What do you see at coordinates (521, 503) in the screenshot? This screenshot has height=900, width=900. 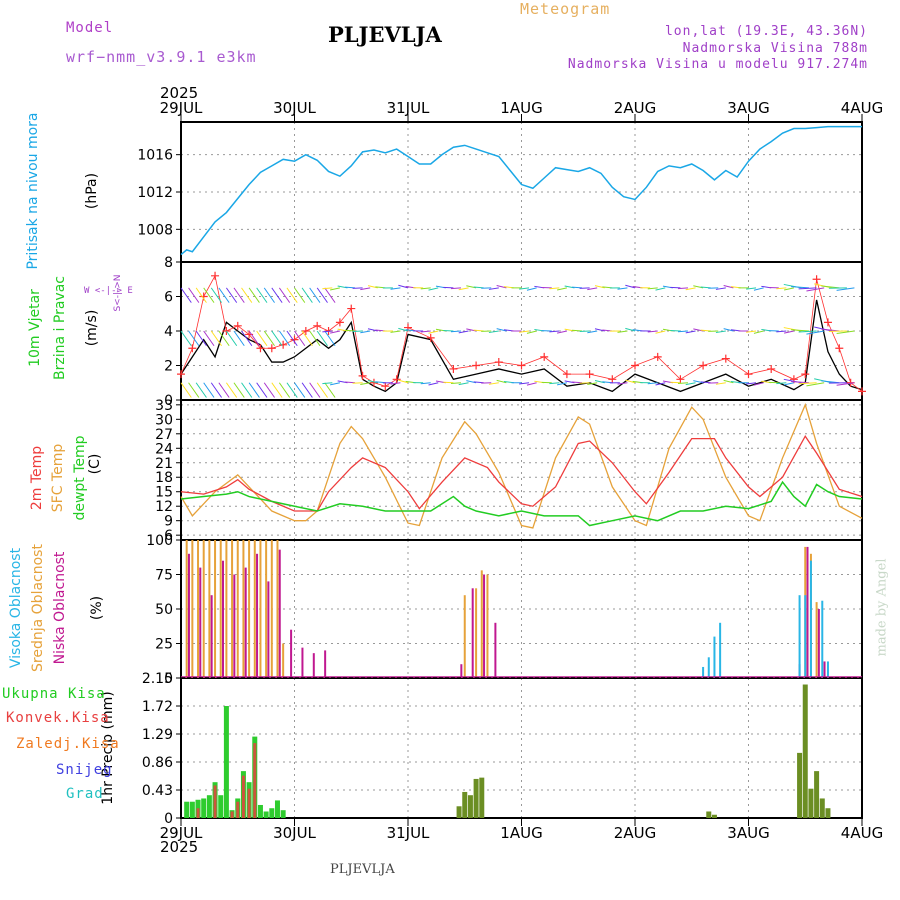 I see `dewpt-line` at bounding box center [521, 503].